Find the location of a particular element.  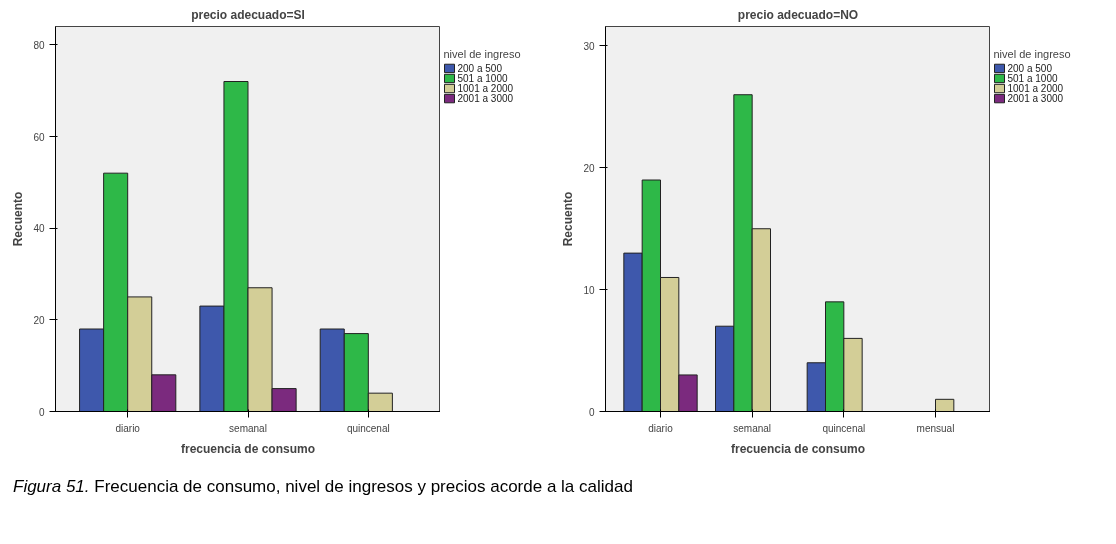

bar is located at coordinates (945, 405).